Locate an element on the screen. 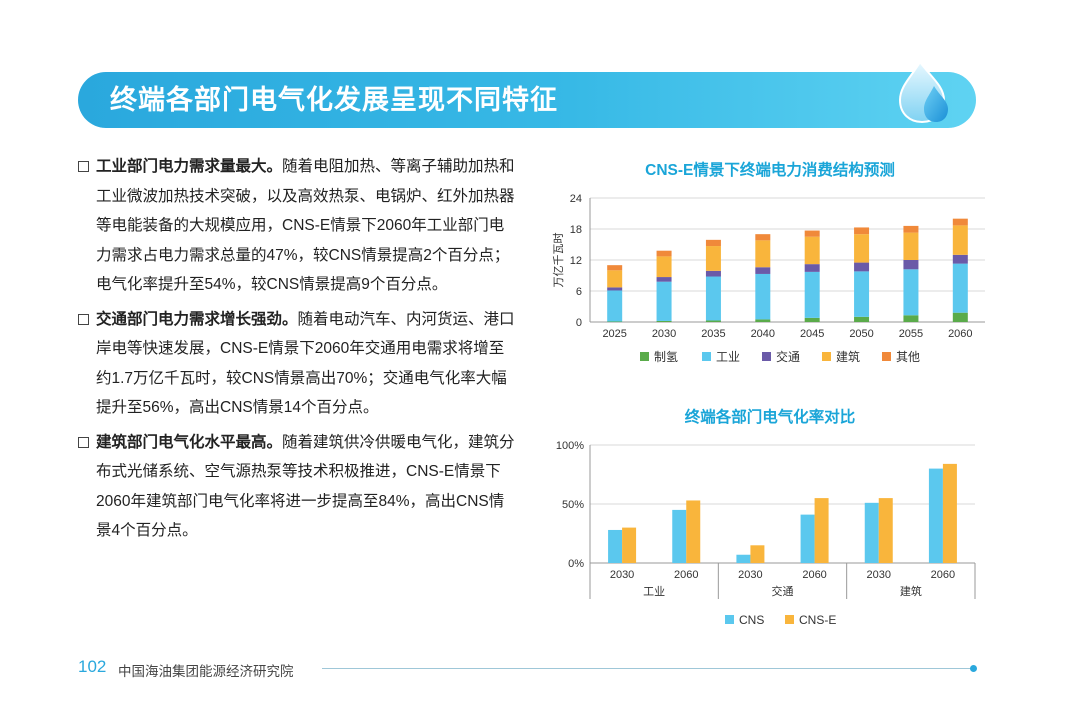  legend-label: CNS is located at coordinates (751, 620).